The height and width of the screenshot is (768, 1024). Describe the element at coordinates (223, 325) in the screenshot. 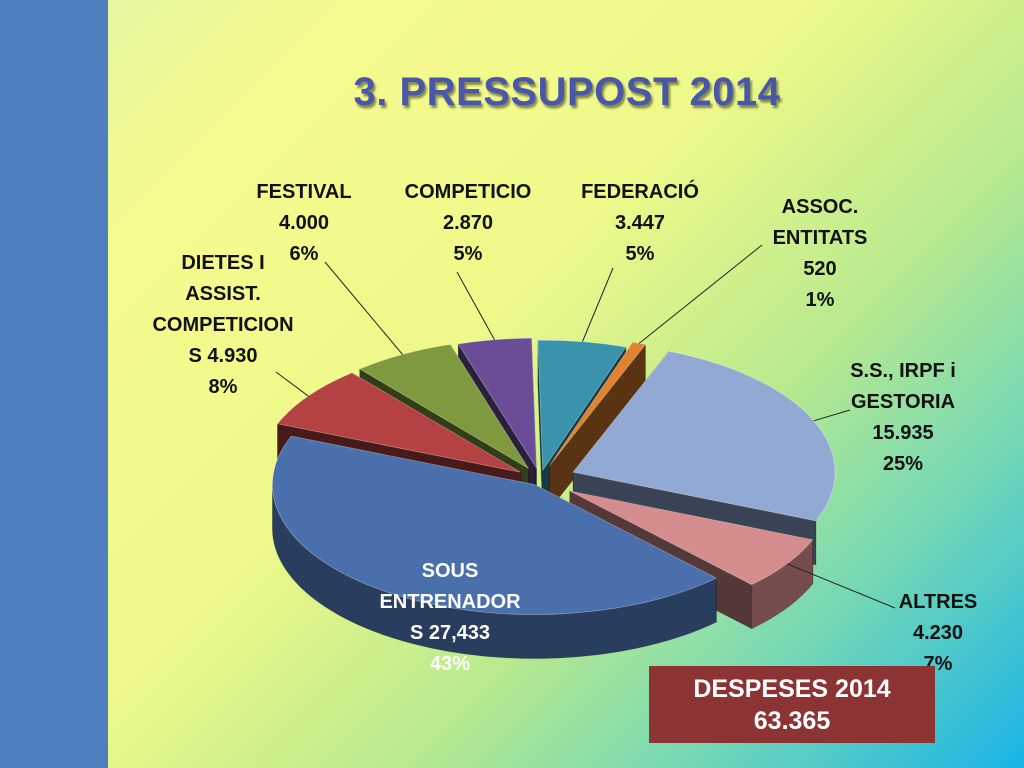

I see `label-dietes: DIETES I ASSIST. COMPETICION S 4.930 8%` at that location.